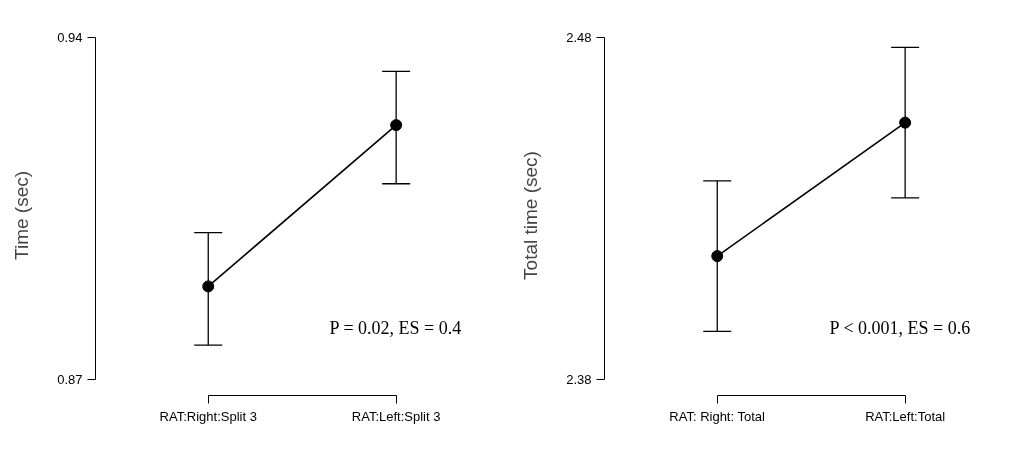  What do you see at coordinates (70, 379) in the screenshot?
I see `y-tick-label: 0.87` at bounding box center [70, 379].